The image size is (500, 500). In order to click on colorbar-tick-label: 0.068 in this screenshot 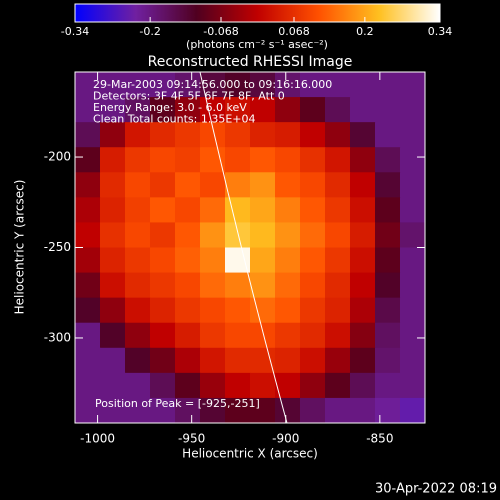, I will do `click(294, 31)`.